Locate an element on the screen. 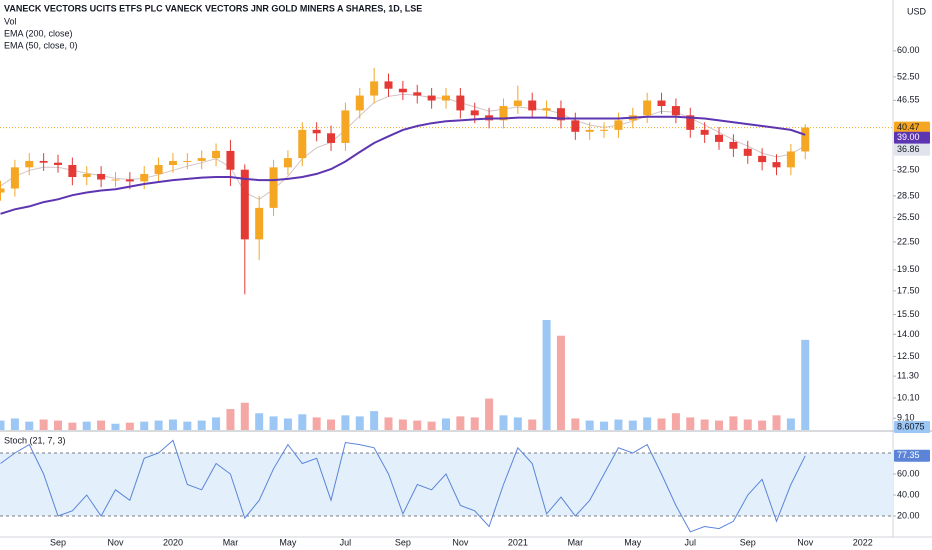 The height and width of the screenshot is (550, 932). volume-legend: Vol is located at coordinates (10, 21).